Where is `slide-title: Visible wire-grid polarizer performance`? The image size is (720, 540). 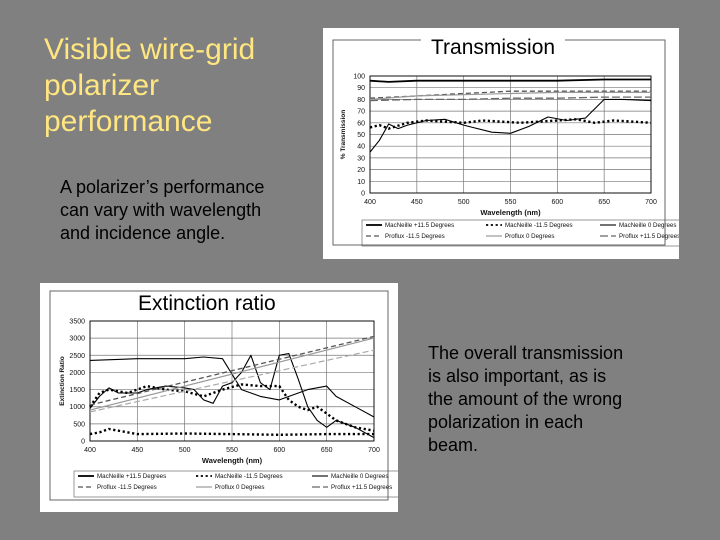
slide-title: Visible wire-grid polarizer performance is located at coordinates (179, 86).